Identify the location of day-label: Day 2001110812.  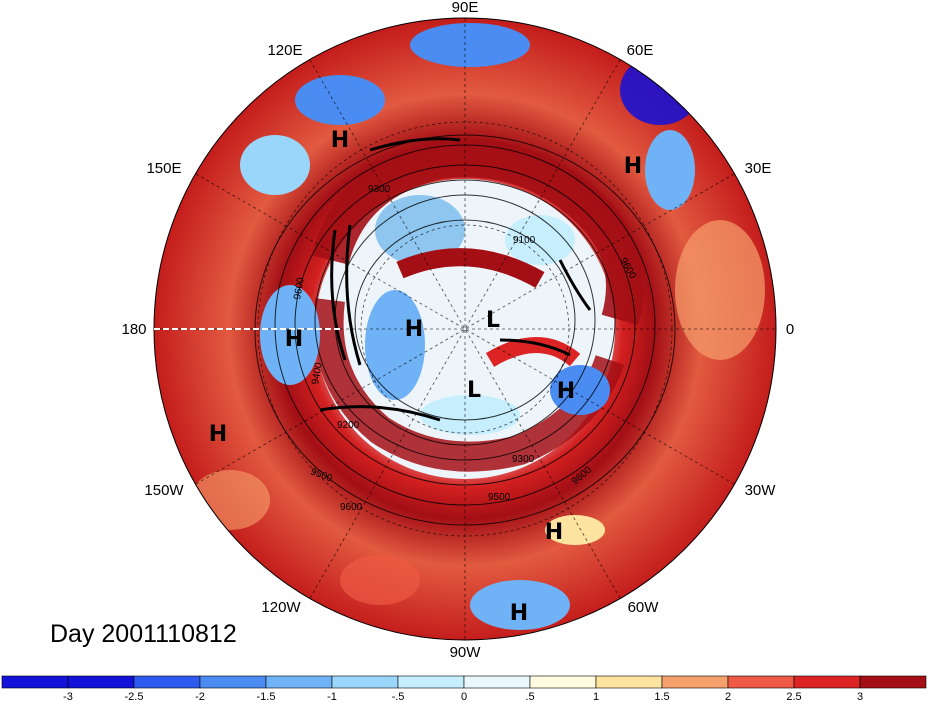
(143, 634).